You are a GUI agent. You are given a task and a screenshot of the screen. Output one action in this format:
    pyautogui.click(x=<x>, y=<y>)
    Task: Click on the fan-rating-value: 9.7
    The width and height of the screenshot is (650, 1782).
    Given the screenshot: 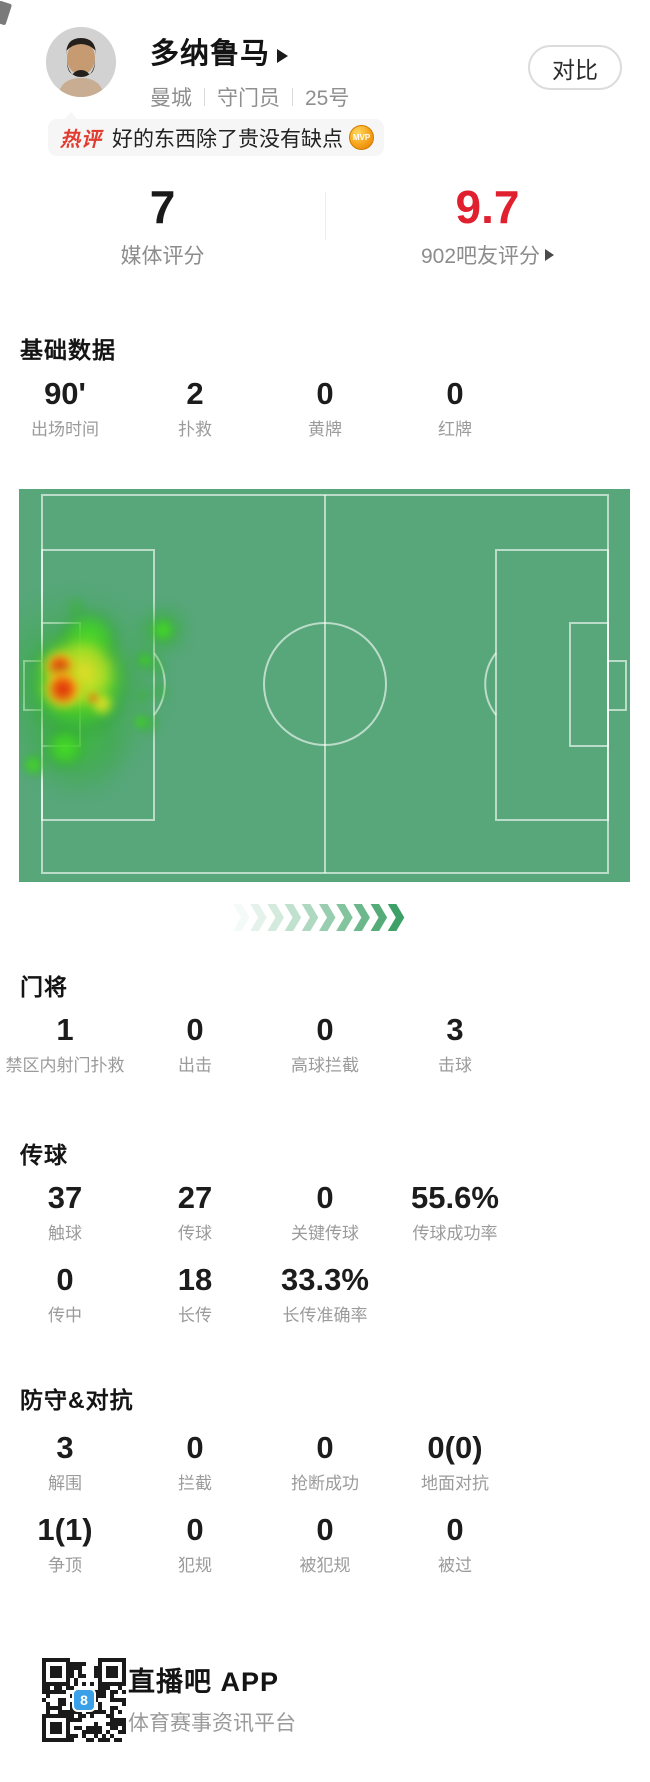 What is the action you would take?
    pyautogui.click(x=487, y=207)
    